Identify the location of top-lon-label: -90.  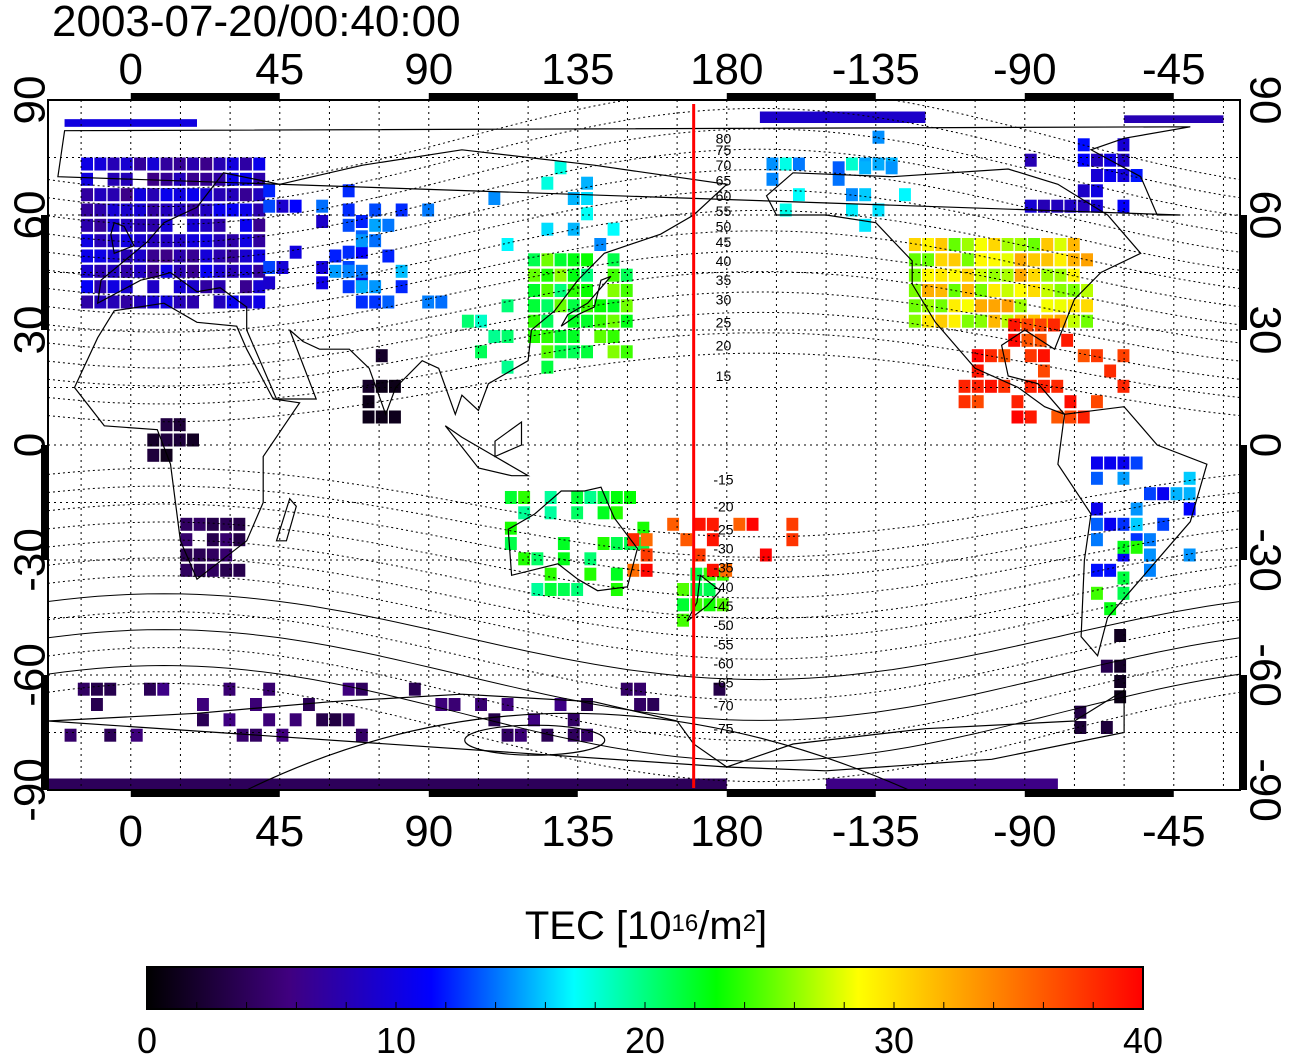
(1025, 69).